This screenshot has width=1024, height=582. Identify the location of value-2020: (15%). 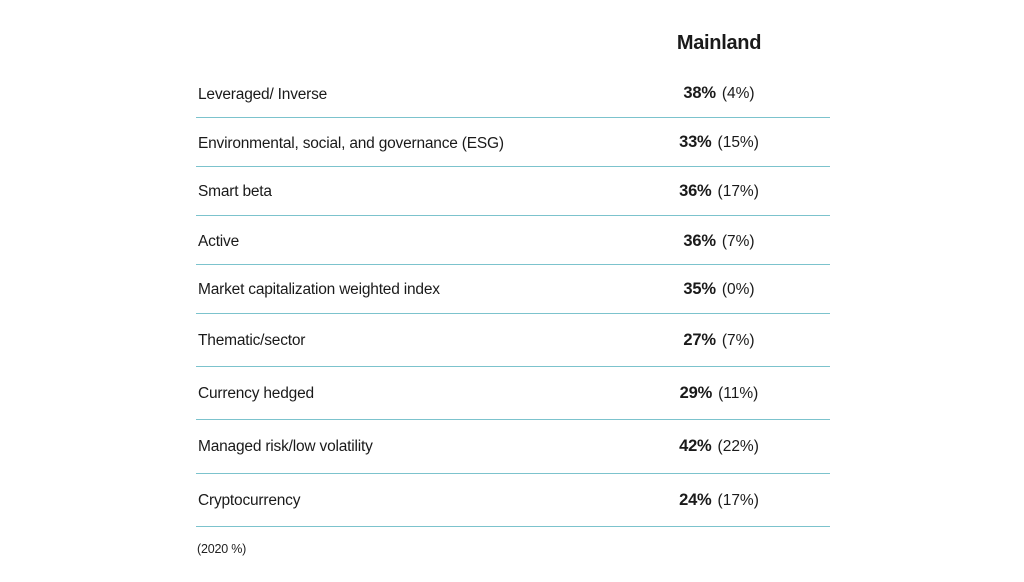
(738, 142).